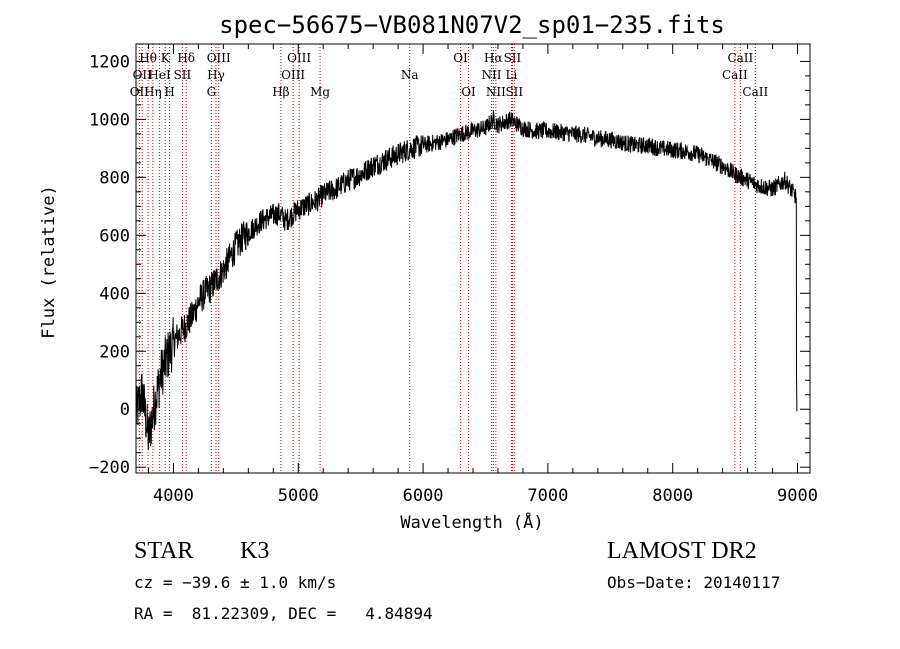 This screenshot has height=649, width=900. What do you see at coordinates (212, 92) in the screenshot?
I see `marker-label-9: G` at bounding box center [212, 92].